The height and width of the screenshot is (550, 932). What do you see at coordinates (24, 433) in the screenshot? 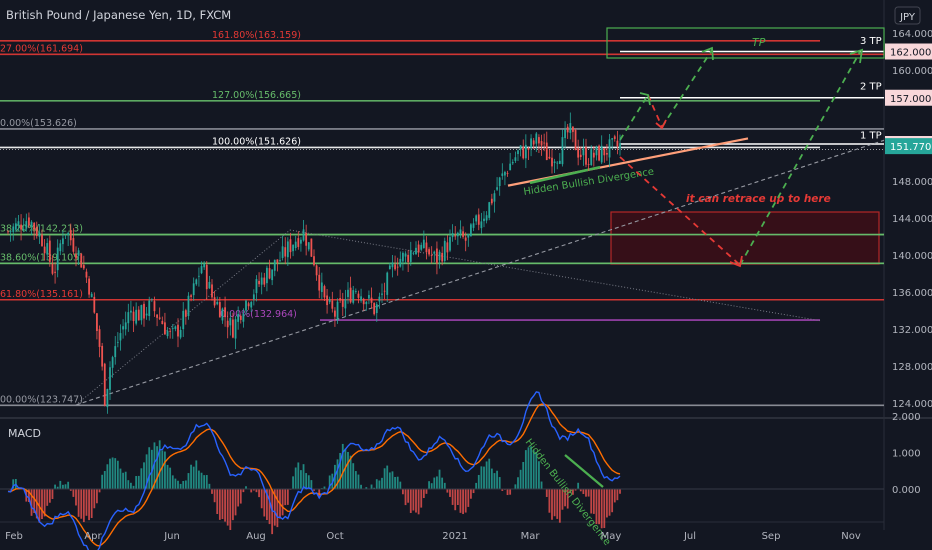
I see `macd-title: MACD` at bounding box center [24, 433].